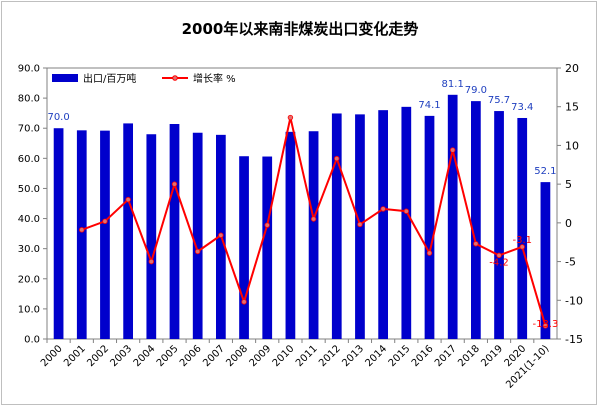 The width and height of the screenshot is (600, 408). I want to click on bar-2003, so click(128, 231).